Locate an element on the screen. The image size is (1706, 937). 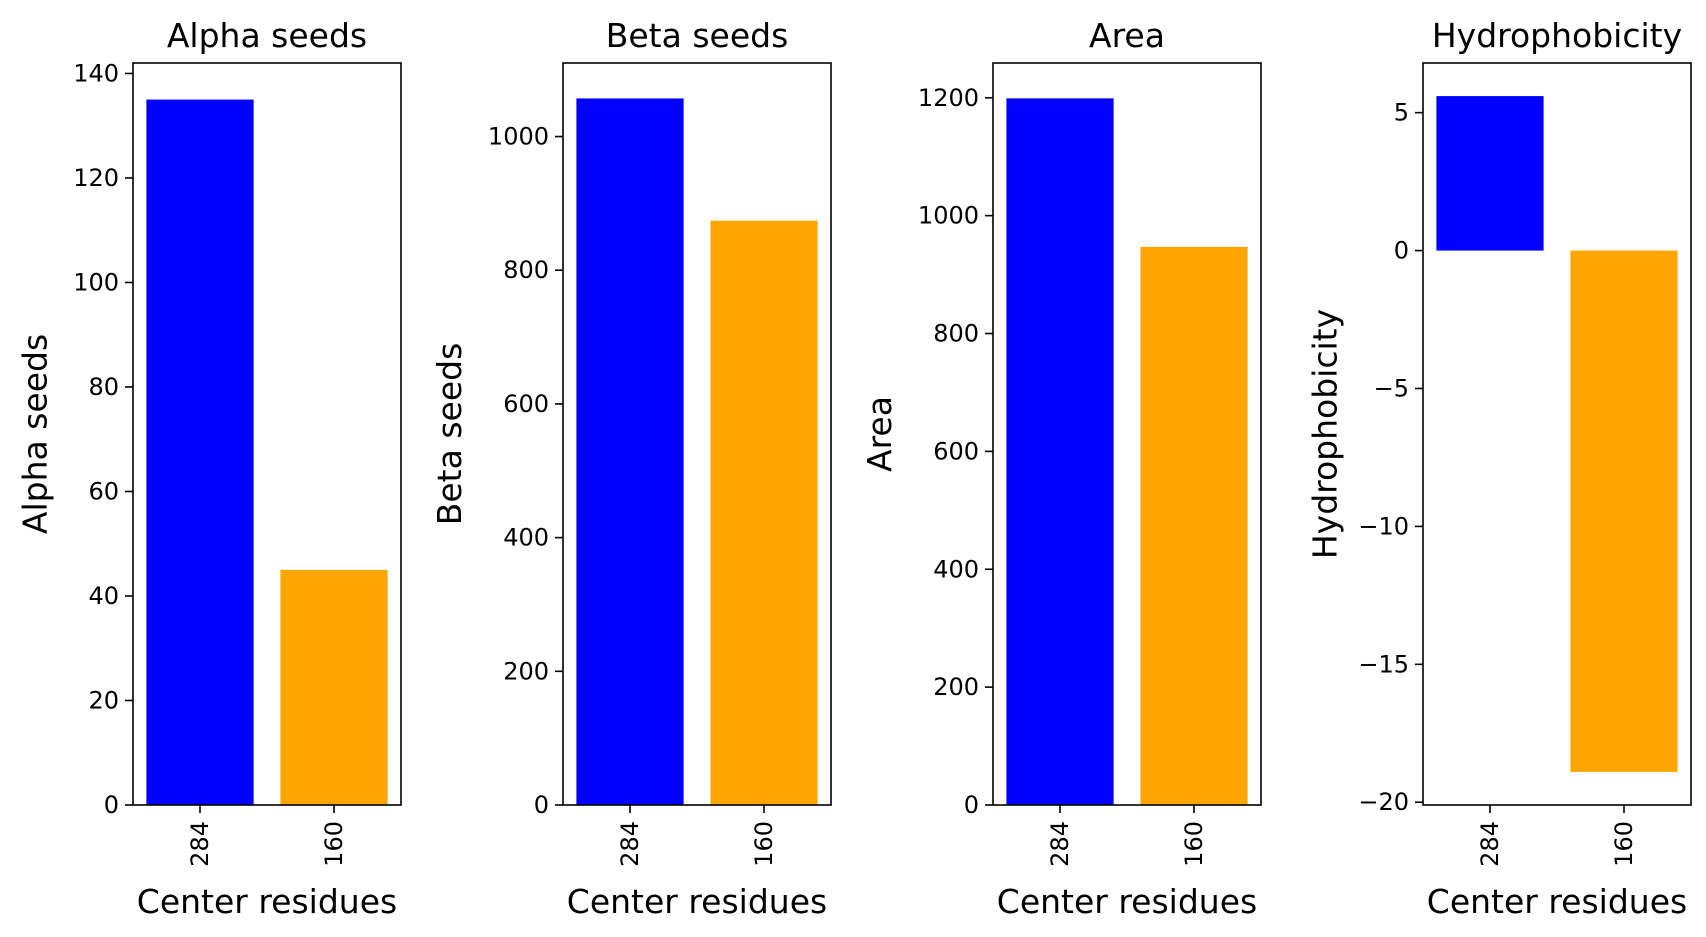
y-axis-label: Hydrophobicity is located at coordinates (1325, 434).